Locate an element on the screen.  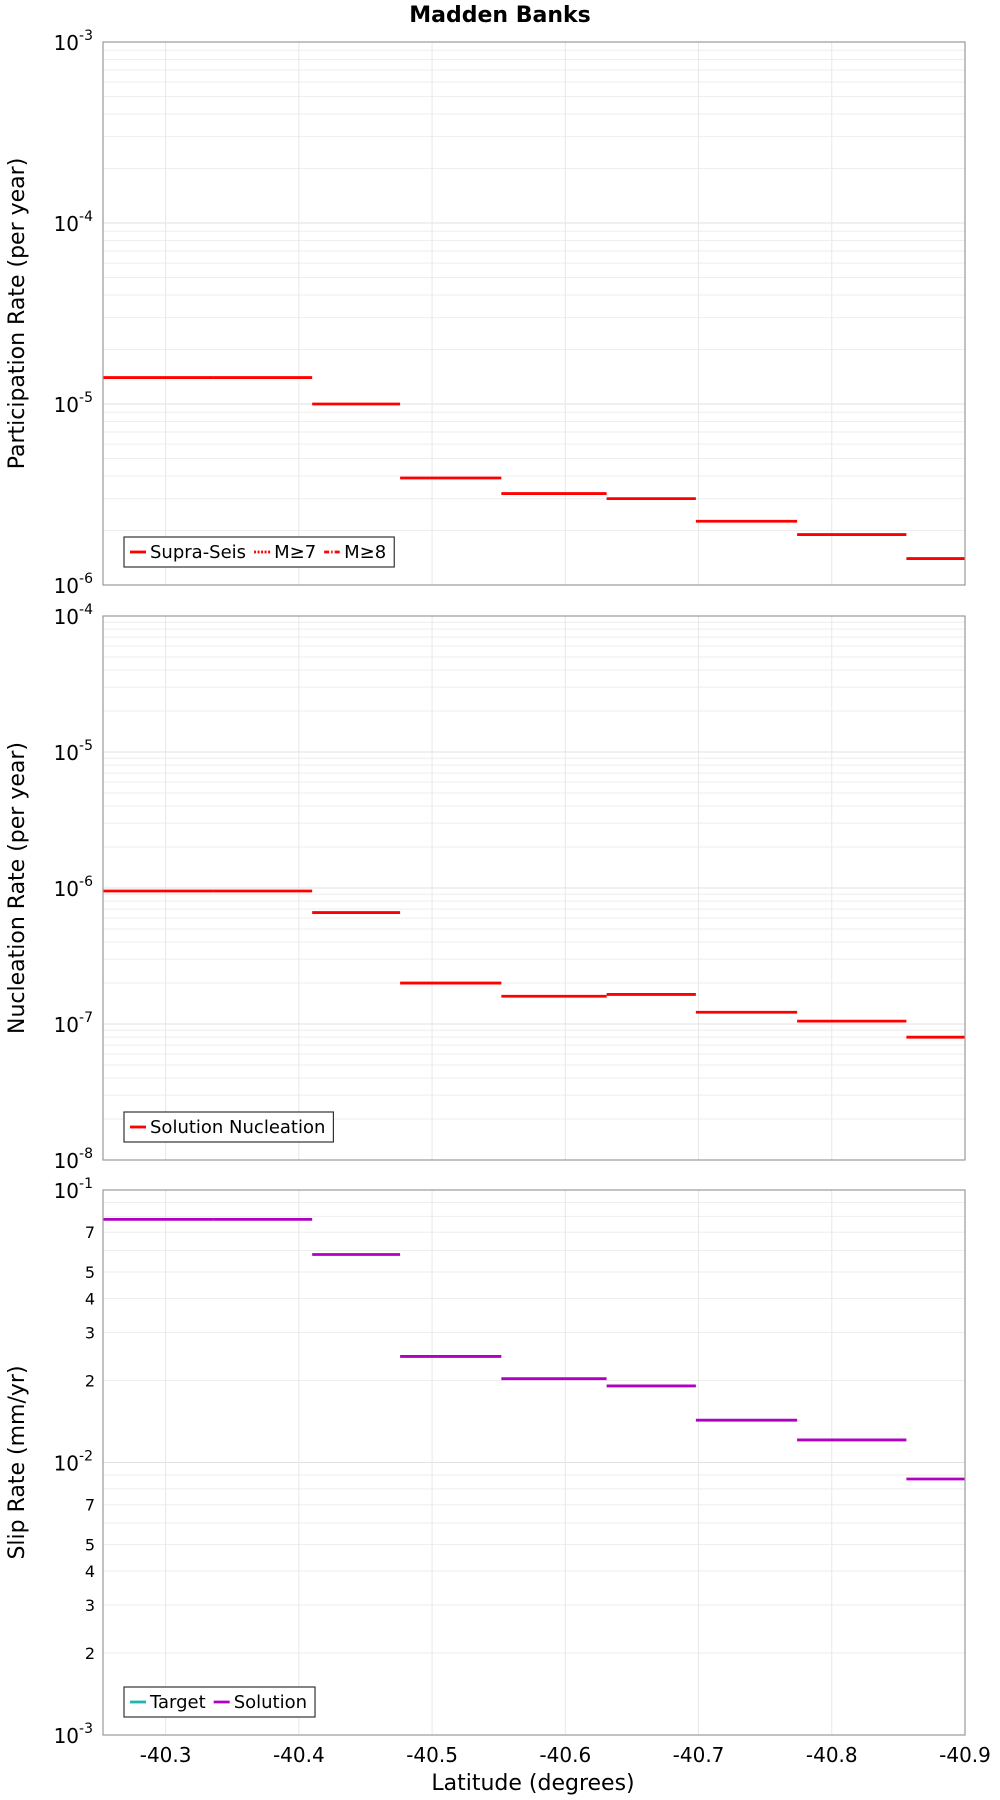
y-tick-label: 10⁻⁷ is located at coordinates (73, 1023).